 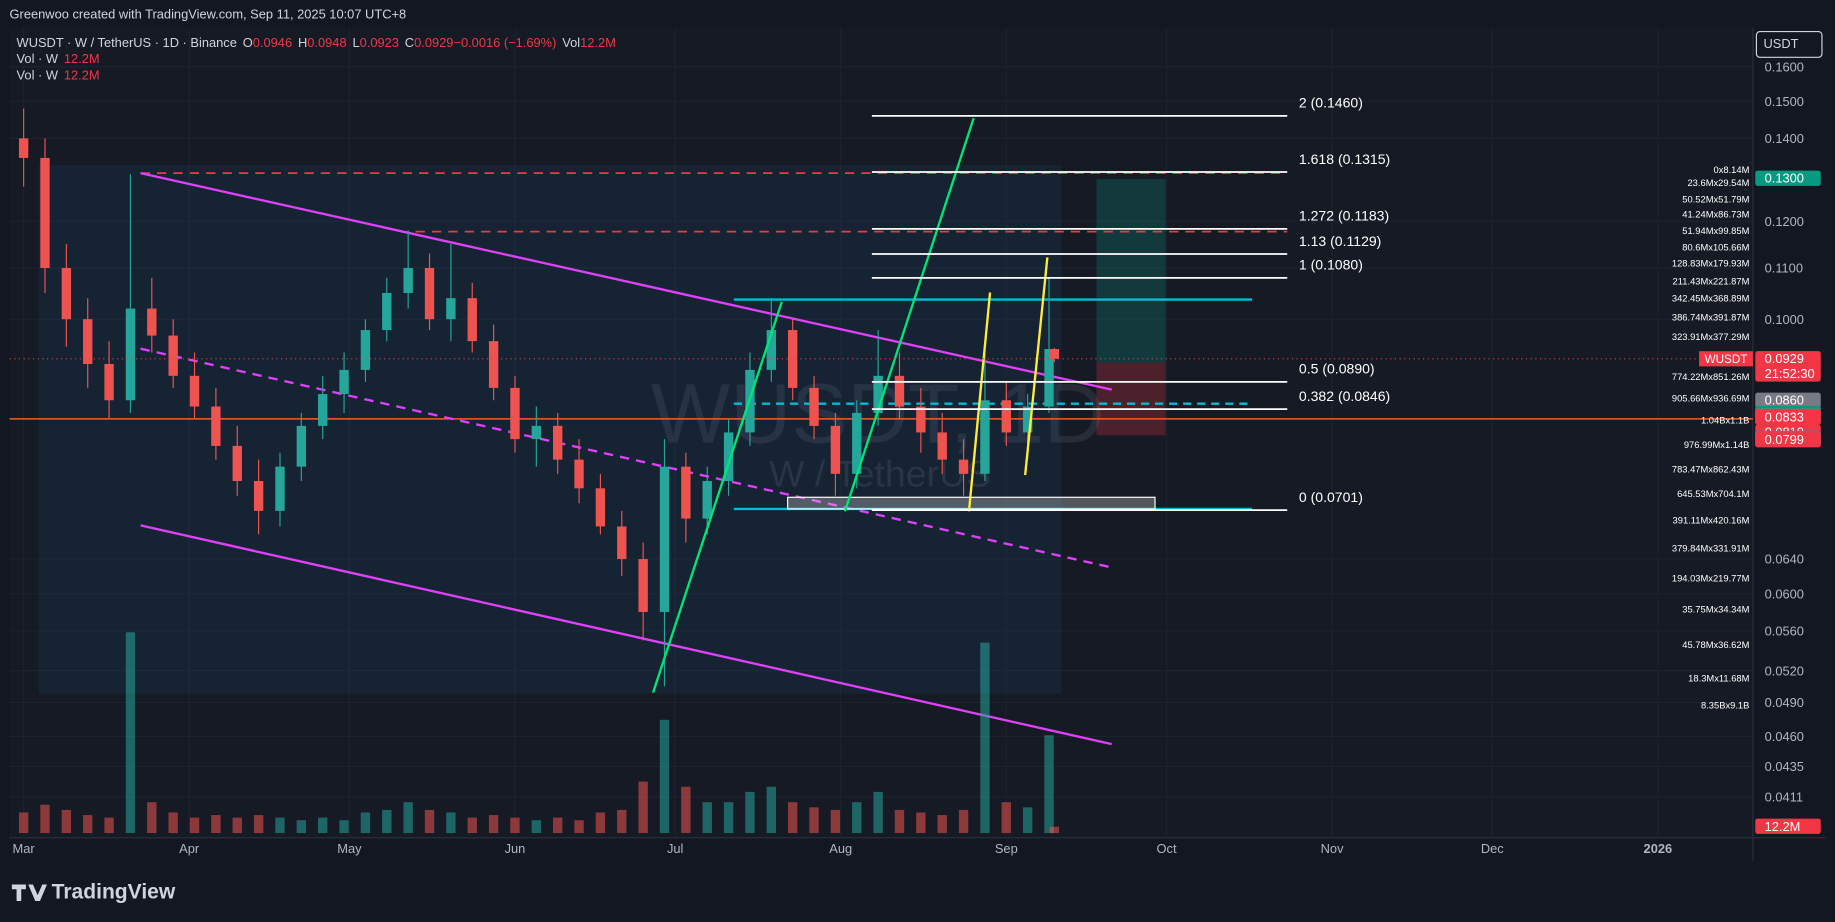 What do you see at coordinates (1713, 494) in the screenshot?
I see `profile-label: 645.53Mx704.1M` at bounding box center [1713, 494].